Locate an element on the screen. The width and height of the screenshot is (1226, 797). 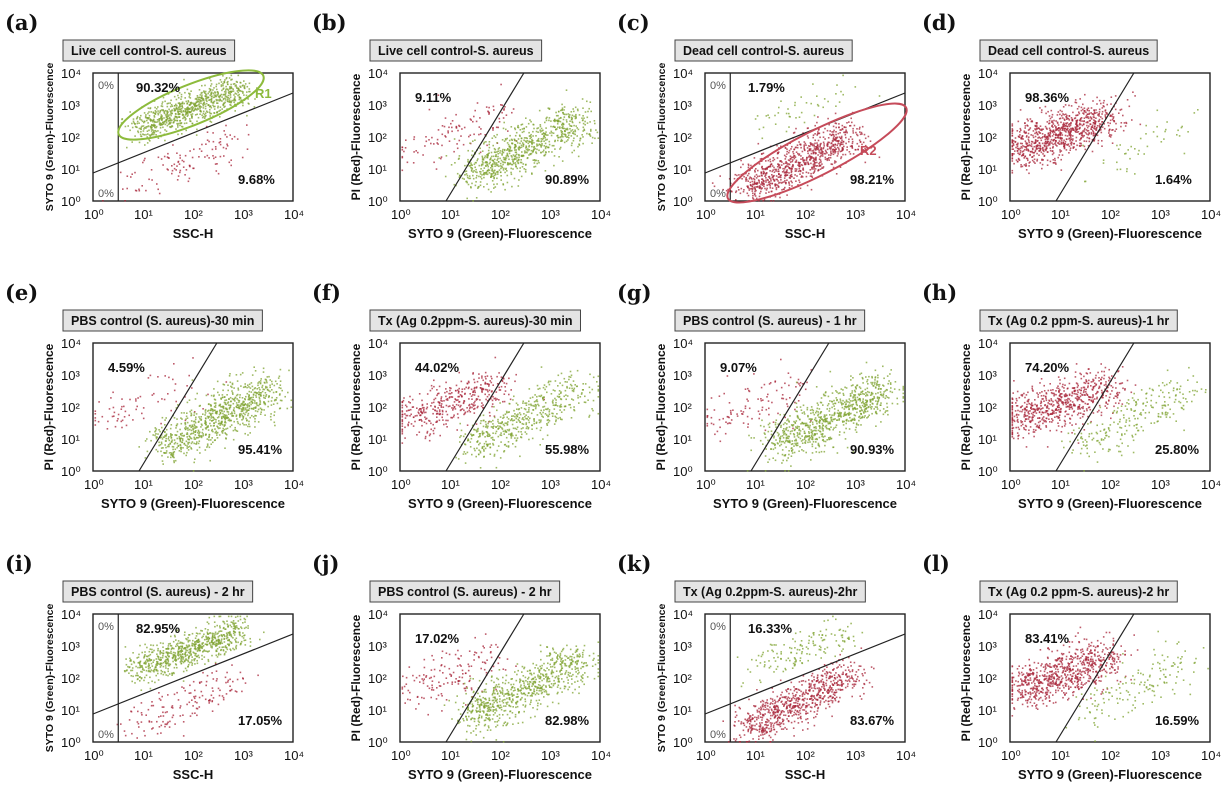
y-tick-label: 10² is located at coordinates (70, 137).